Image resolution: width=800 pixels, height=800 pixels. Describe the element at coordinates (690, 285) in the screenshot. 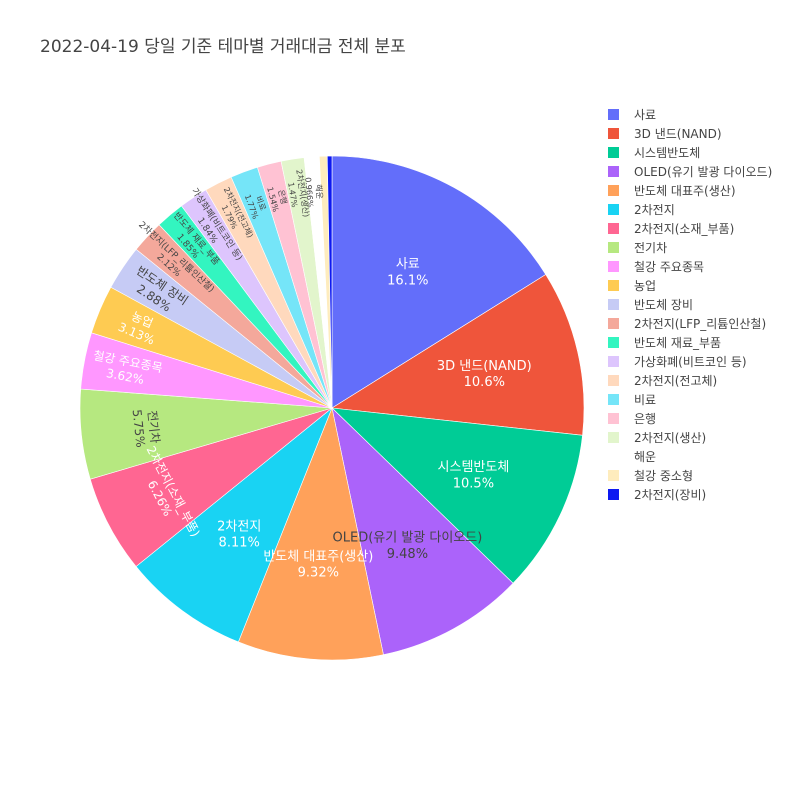

I see `legend-item-농업: 농업` at that location.